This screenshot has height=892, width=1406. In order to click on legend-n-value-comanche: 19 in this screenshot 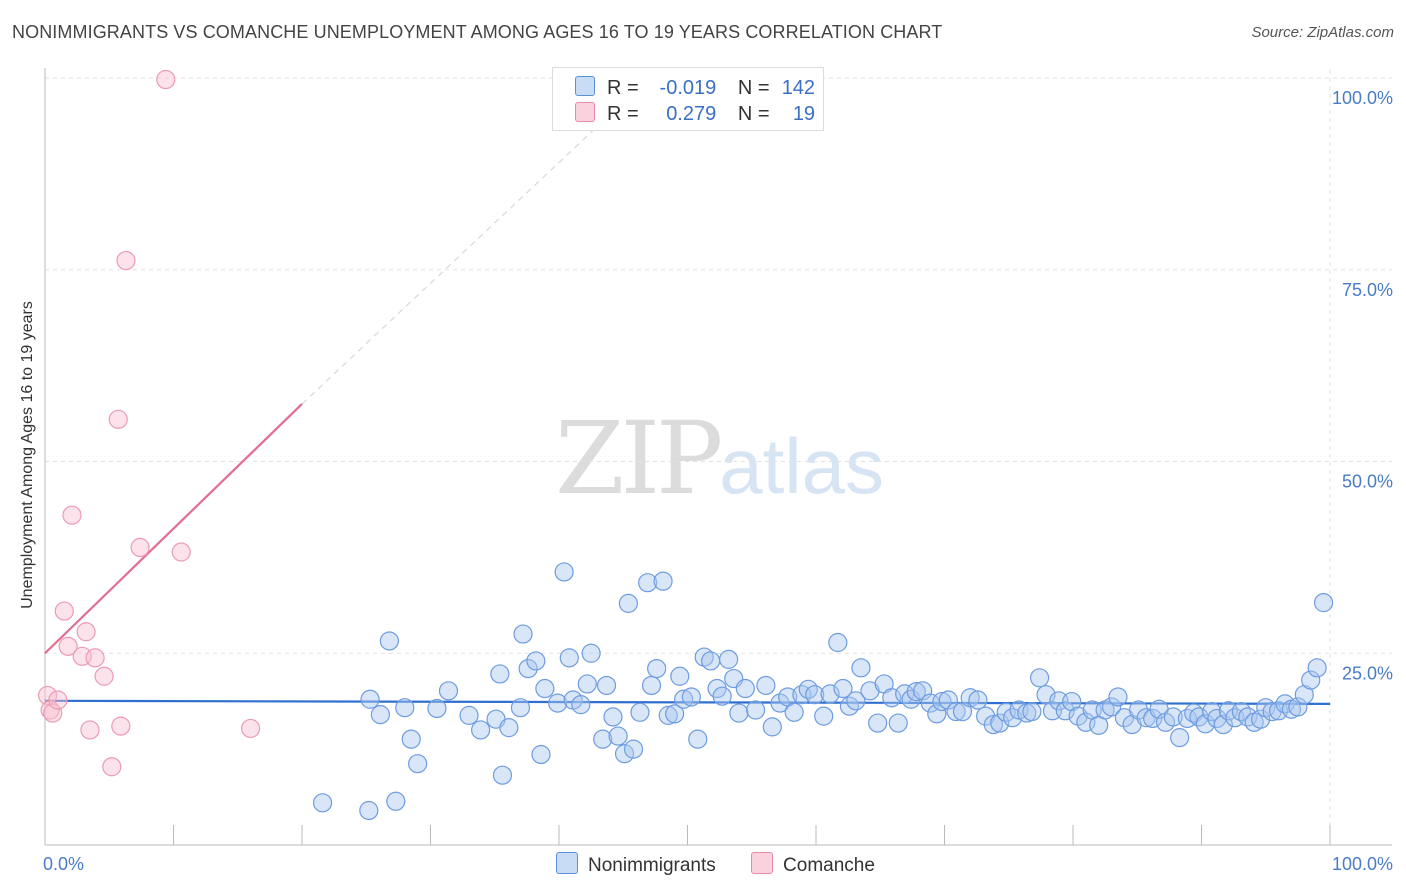, I will do `click(804, 114)`.